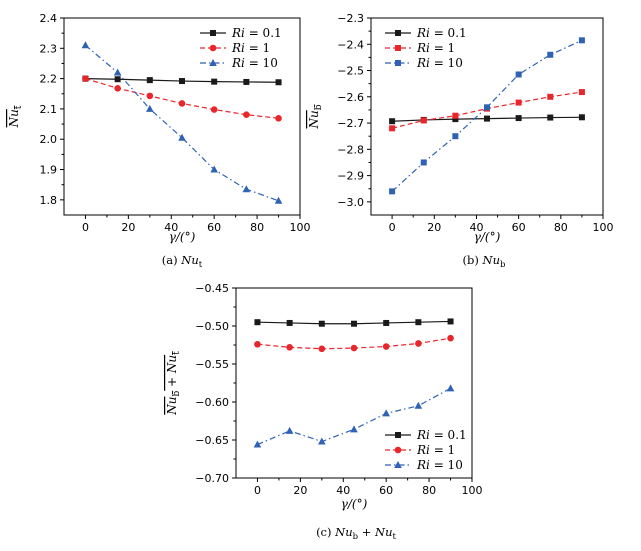 The height and width of the screenshot is (551, 641). What do you see at coordinates (561, 227) in the screenshot?
I see `x-tick-label: 80` at bounding box center [561, 227].